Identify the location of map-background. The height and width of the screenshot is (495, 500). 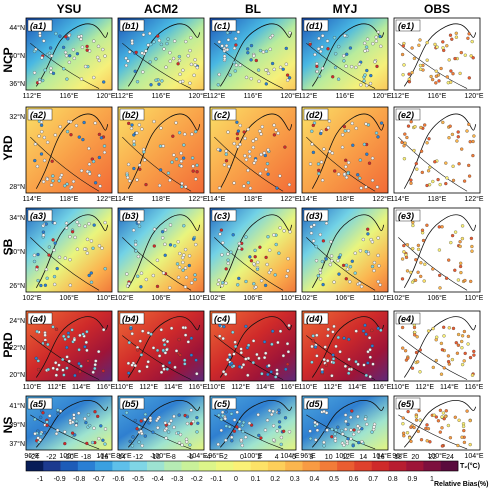
(253, 250).